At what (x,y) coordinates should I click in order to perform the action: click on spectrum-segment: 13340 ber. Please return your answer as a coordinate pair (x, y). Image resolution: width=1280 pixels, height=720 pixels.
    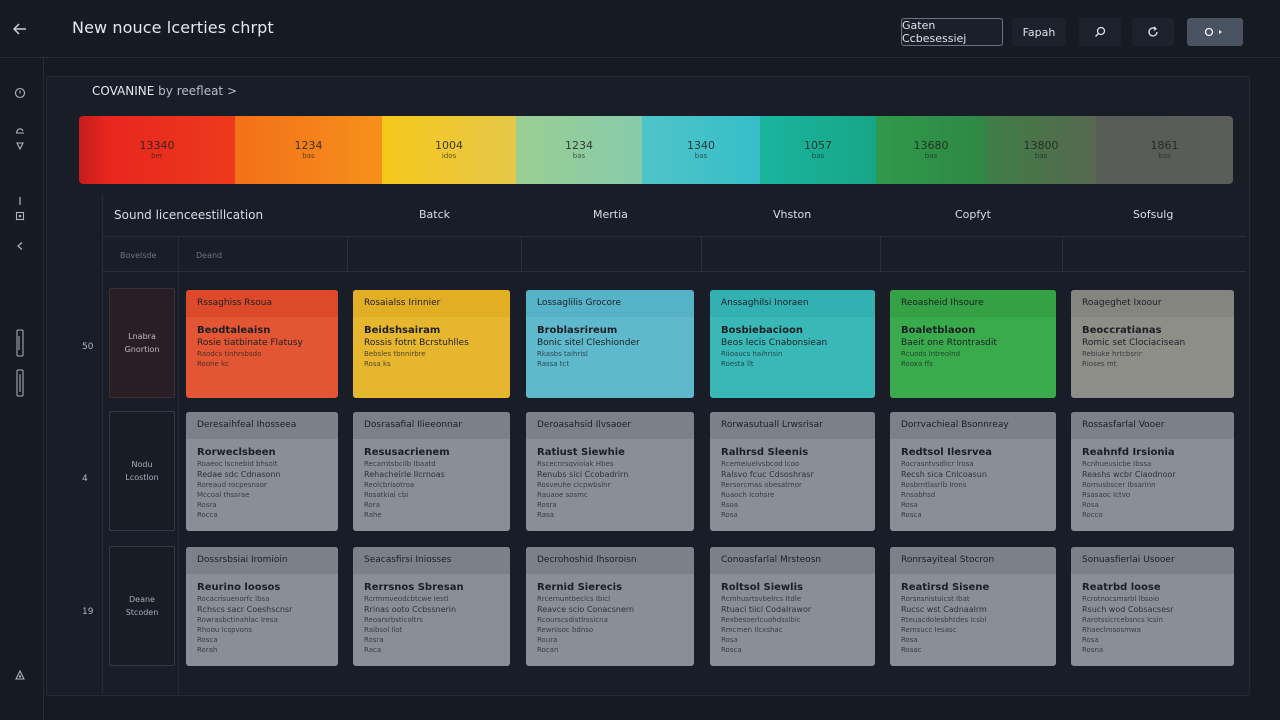
    Looking at the image, I should click on (157, 150).